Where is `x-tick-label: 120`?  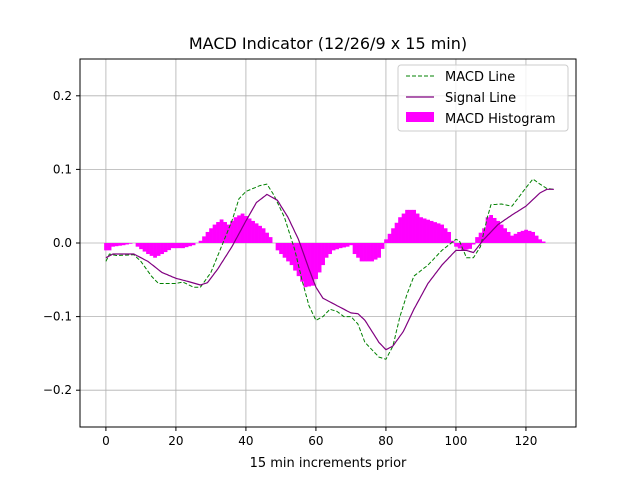
x-tick-label: 120 is located at coordinates (525, 441).